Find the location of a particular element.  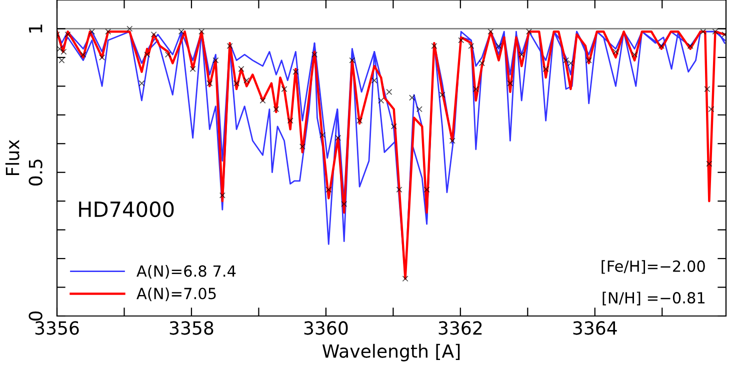

y-axis-title: Flux is located at coordinates (12, 157).